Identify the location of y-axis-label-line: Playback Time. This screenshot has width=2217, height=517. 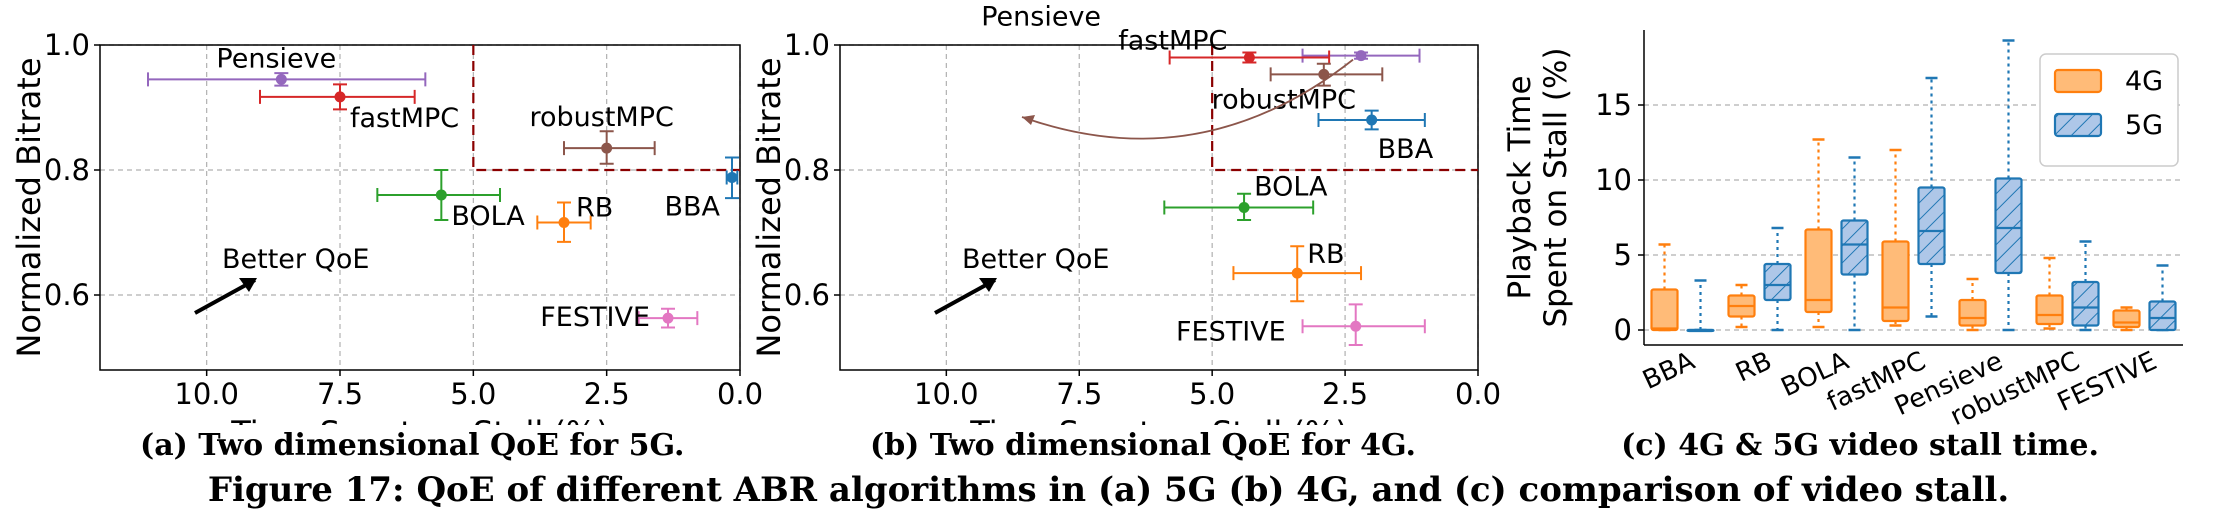
(1520, 187).